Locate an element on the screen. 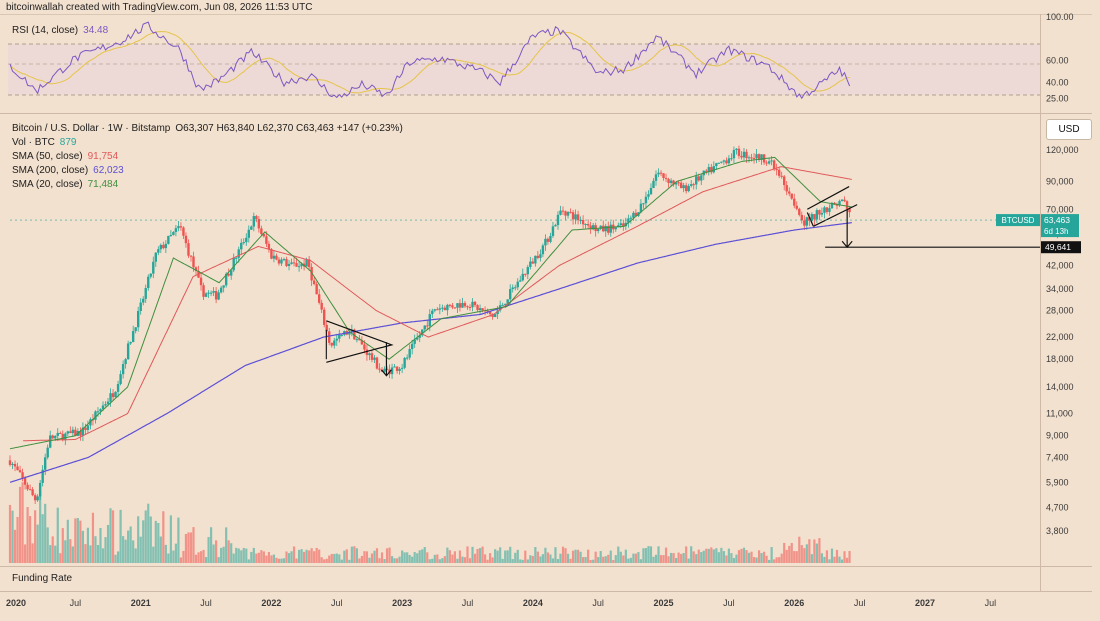 The image size is (1100, 621). price-axis-label: 4,700 is located at coordinates (1057, 507).